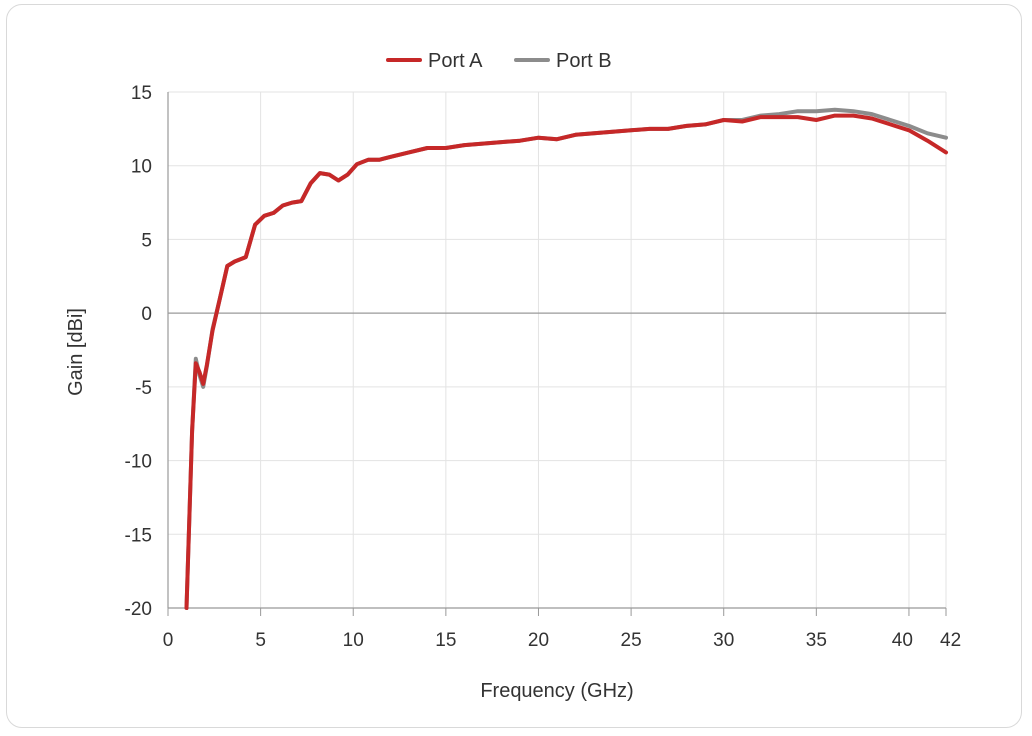 The image size is (1032, 736). What do you see at coordinates (902, 640) in the screenshot?
I see `x-tick-label: 40` at bounding box center [902, 640].